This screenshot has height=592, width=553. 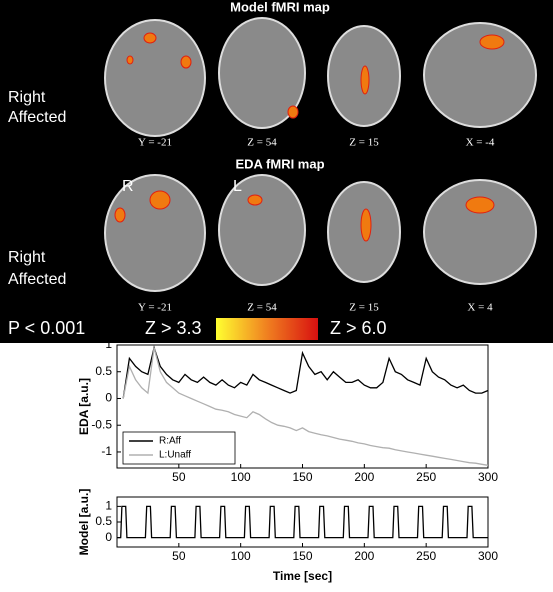 I want to click on y-axis-label: Model [a.u.], so click(x=84, y=522).